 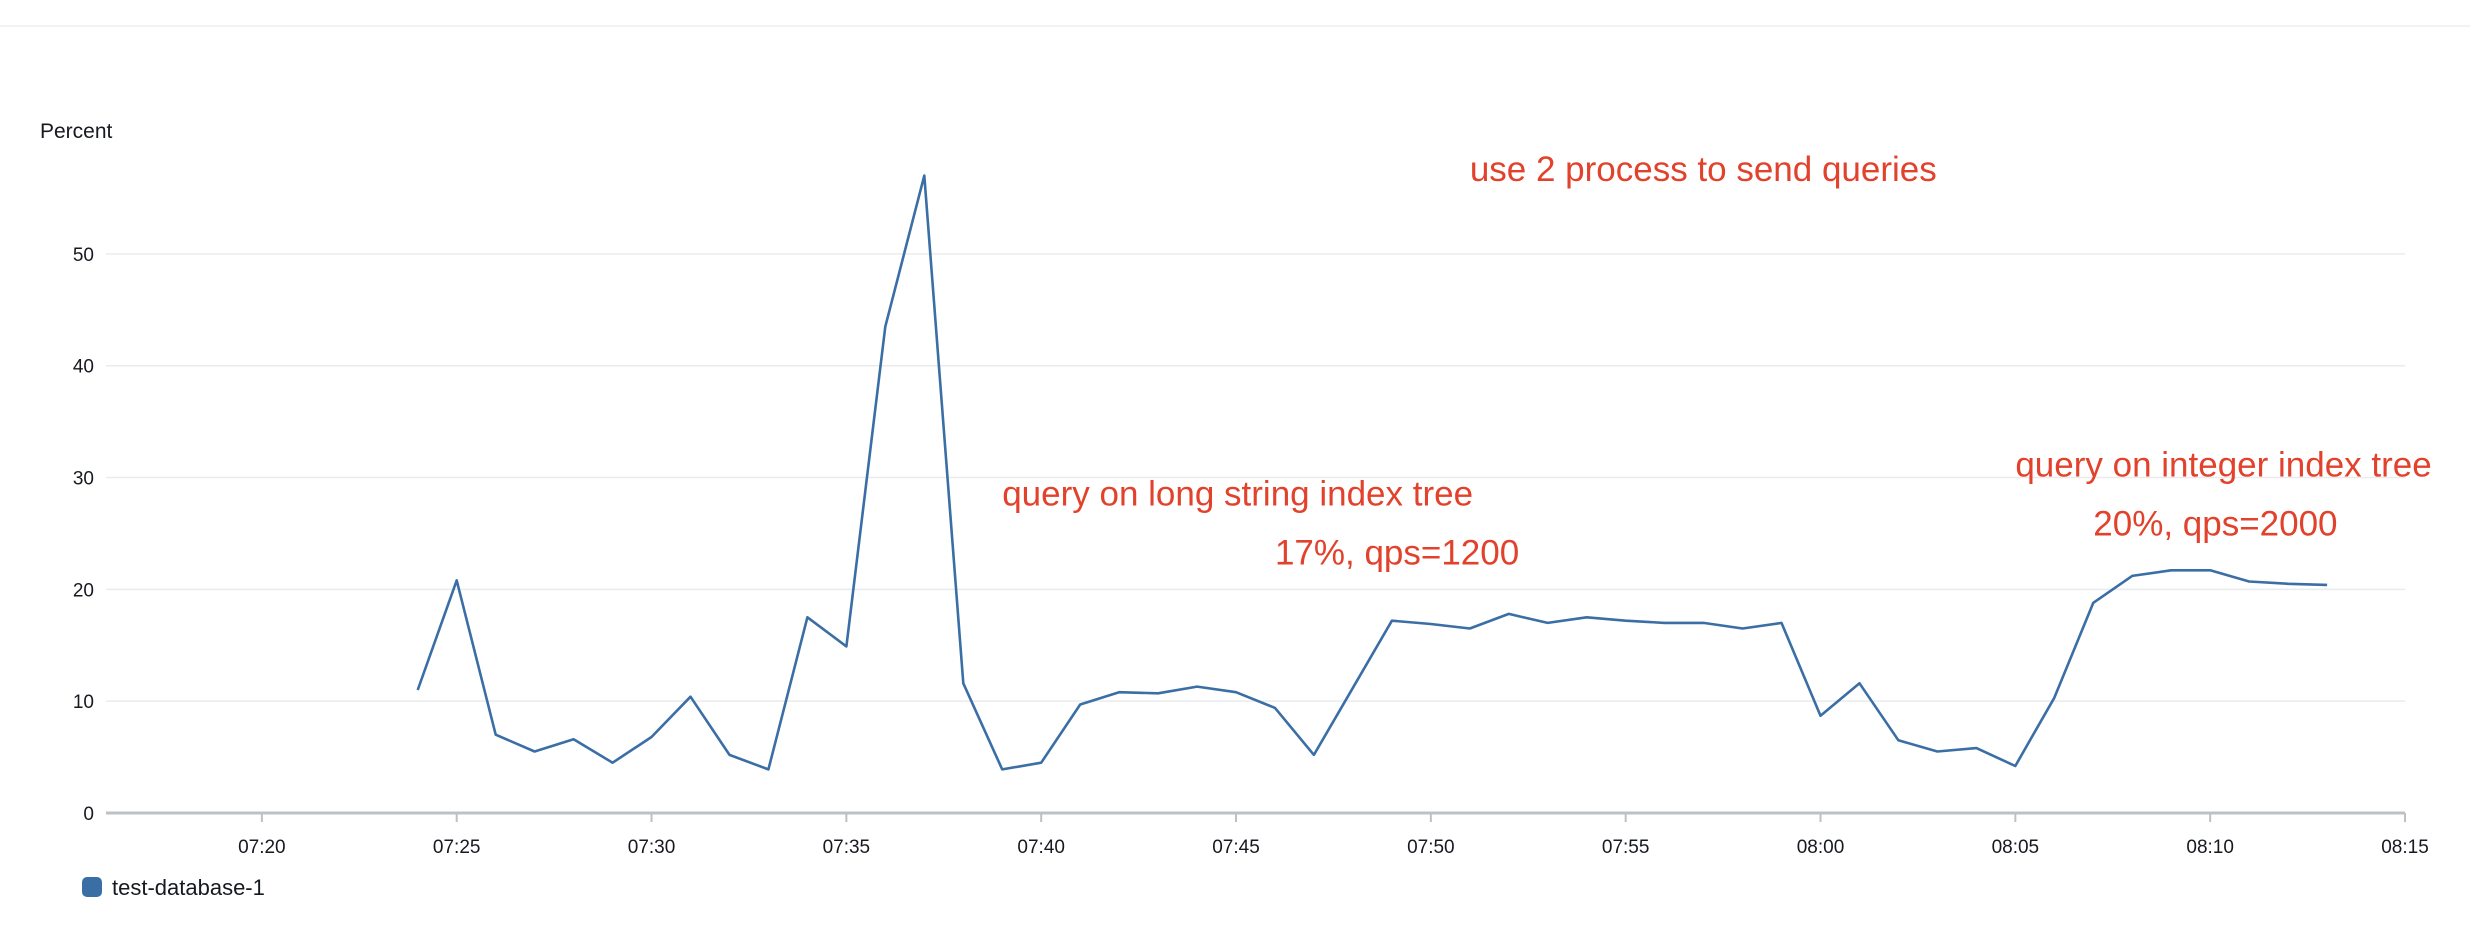 I want to click on legend: test-database-1, so click(x=173, y=887).